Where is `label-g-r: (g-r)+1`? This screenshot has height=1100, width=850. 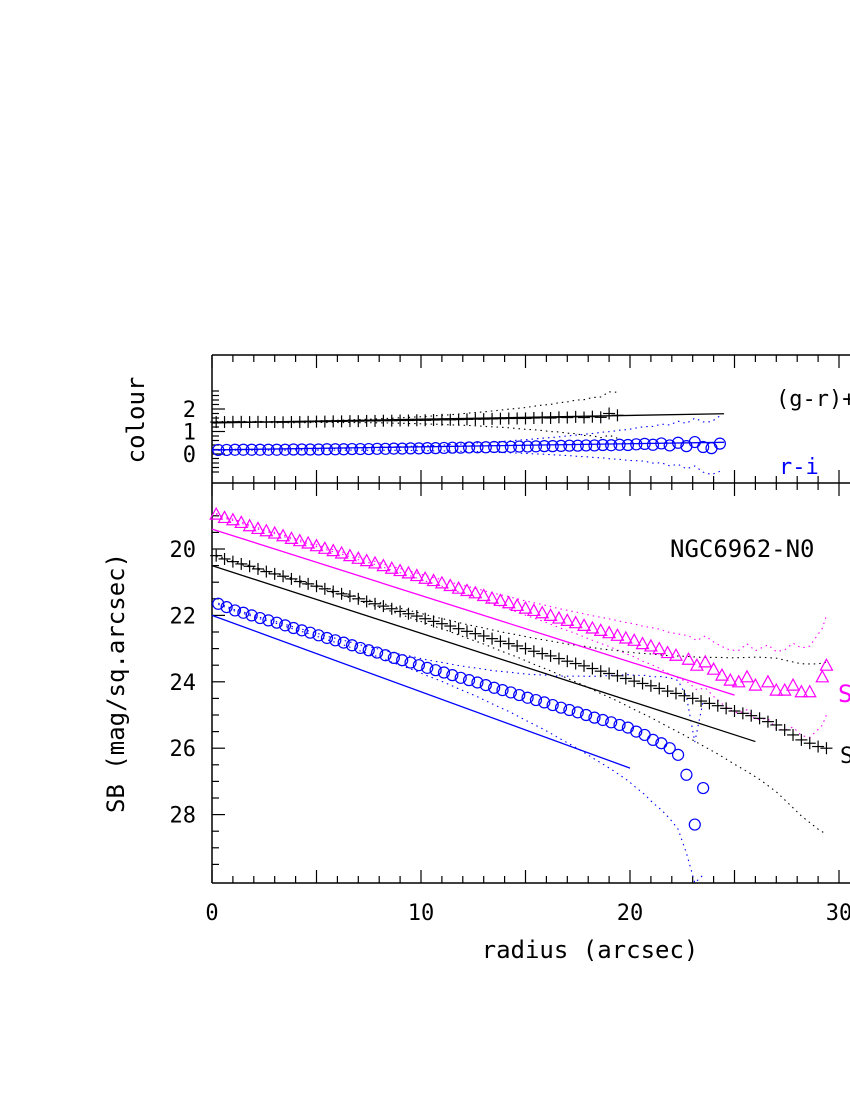
label-g-r: (g-r)+1 is located at coordinates (813, 399).